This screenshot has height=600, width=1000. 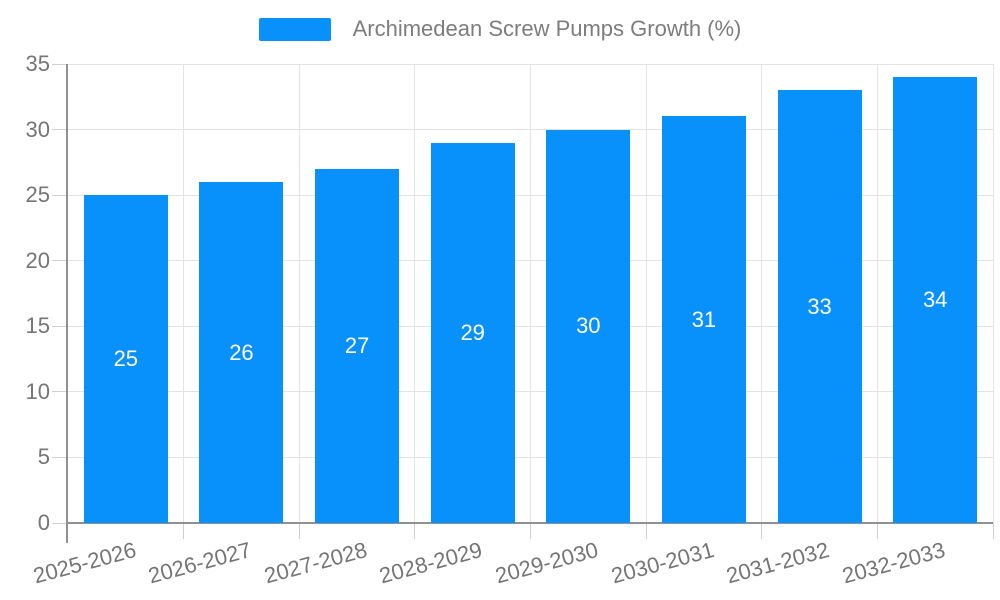 What do you see at coordinates (37, 63) in the screenshot?
I see `y-axis-tick-label: 35` at bounding box center [37, 63].